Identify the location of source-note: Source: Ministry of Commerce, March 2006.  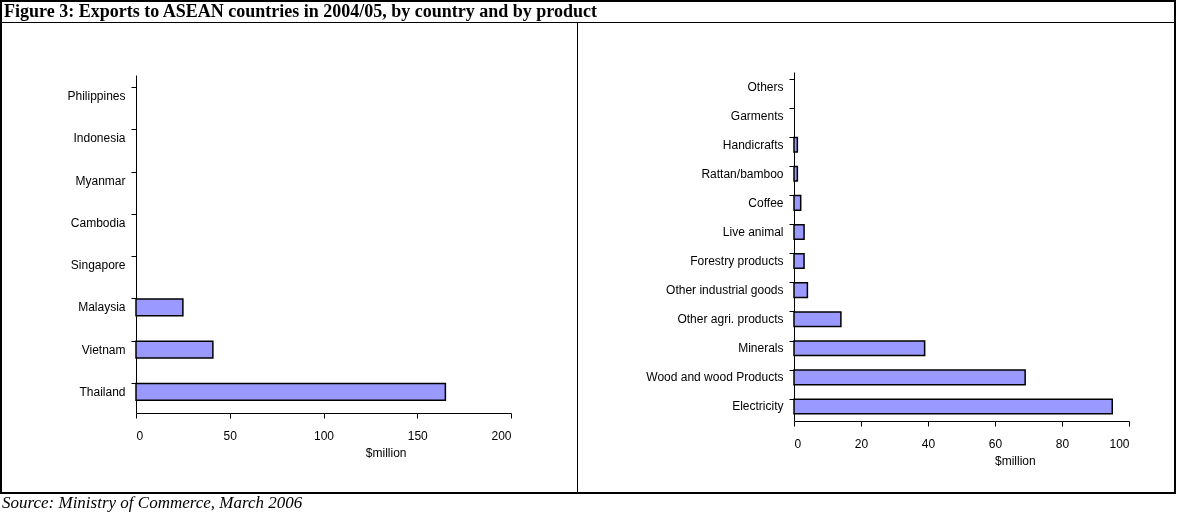
(152, 503).